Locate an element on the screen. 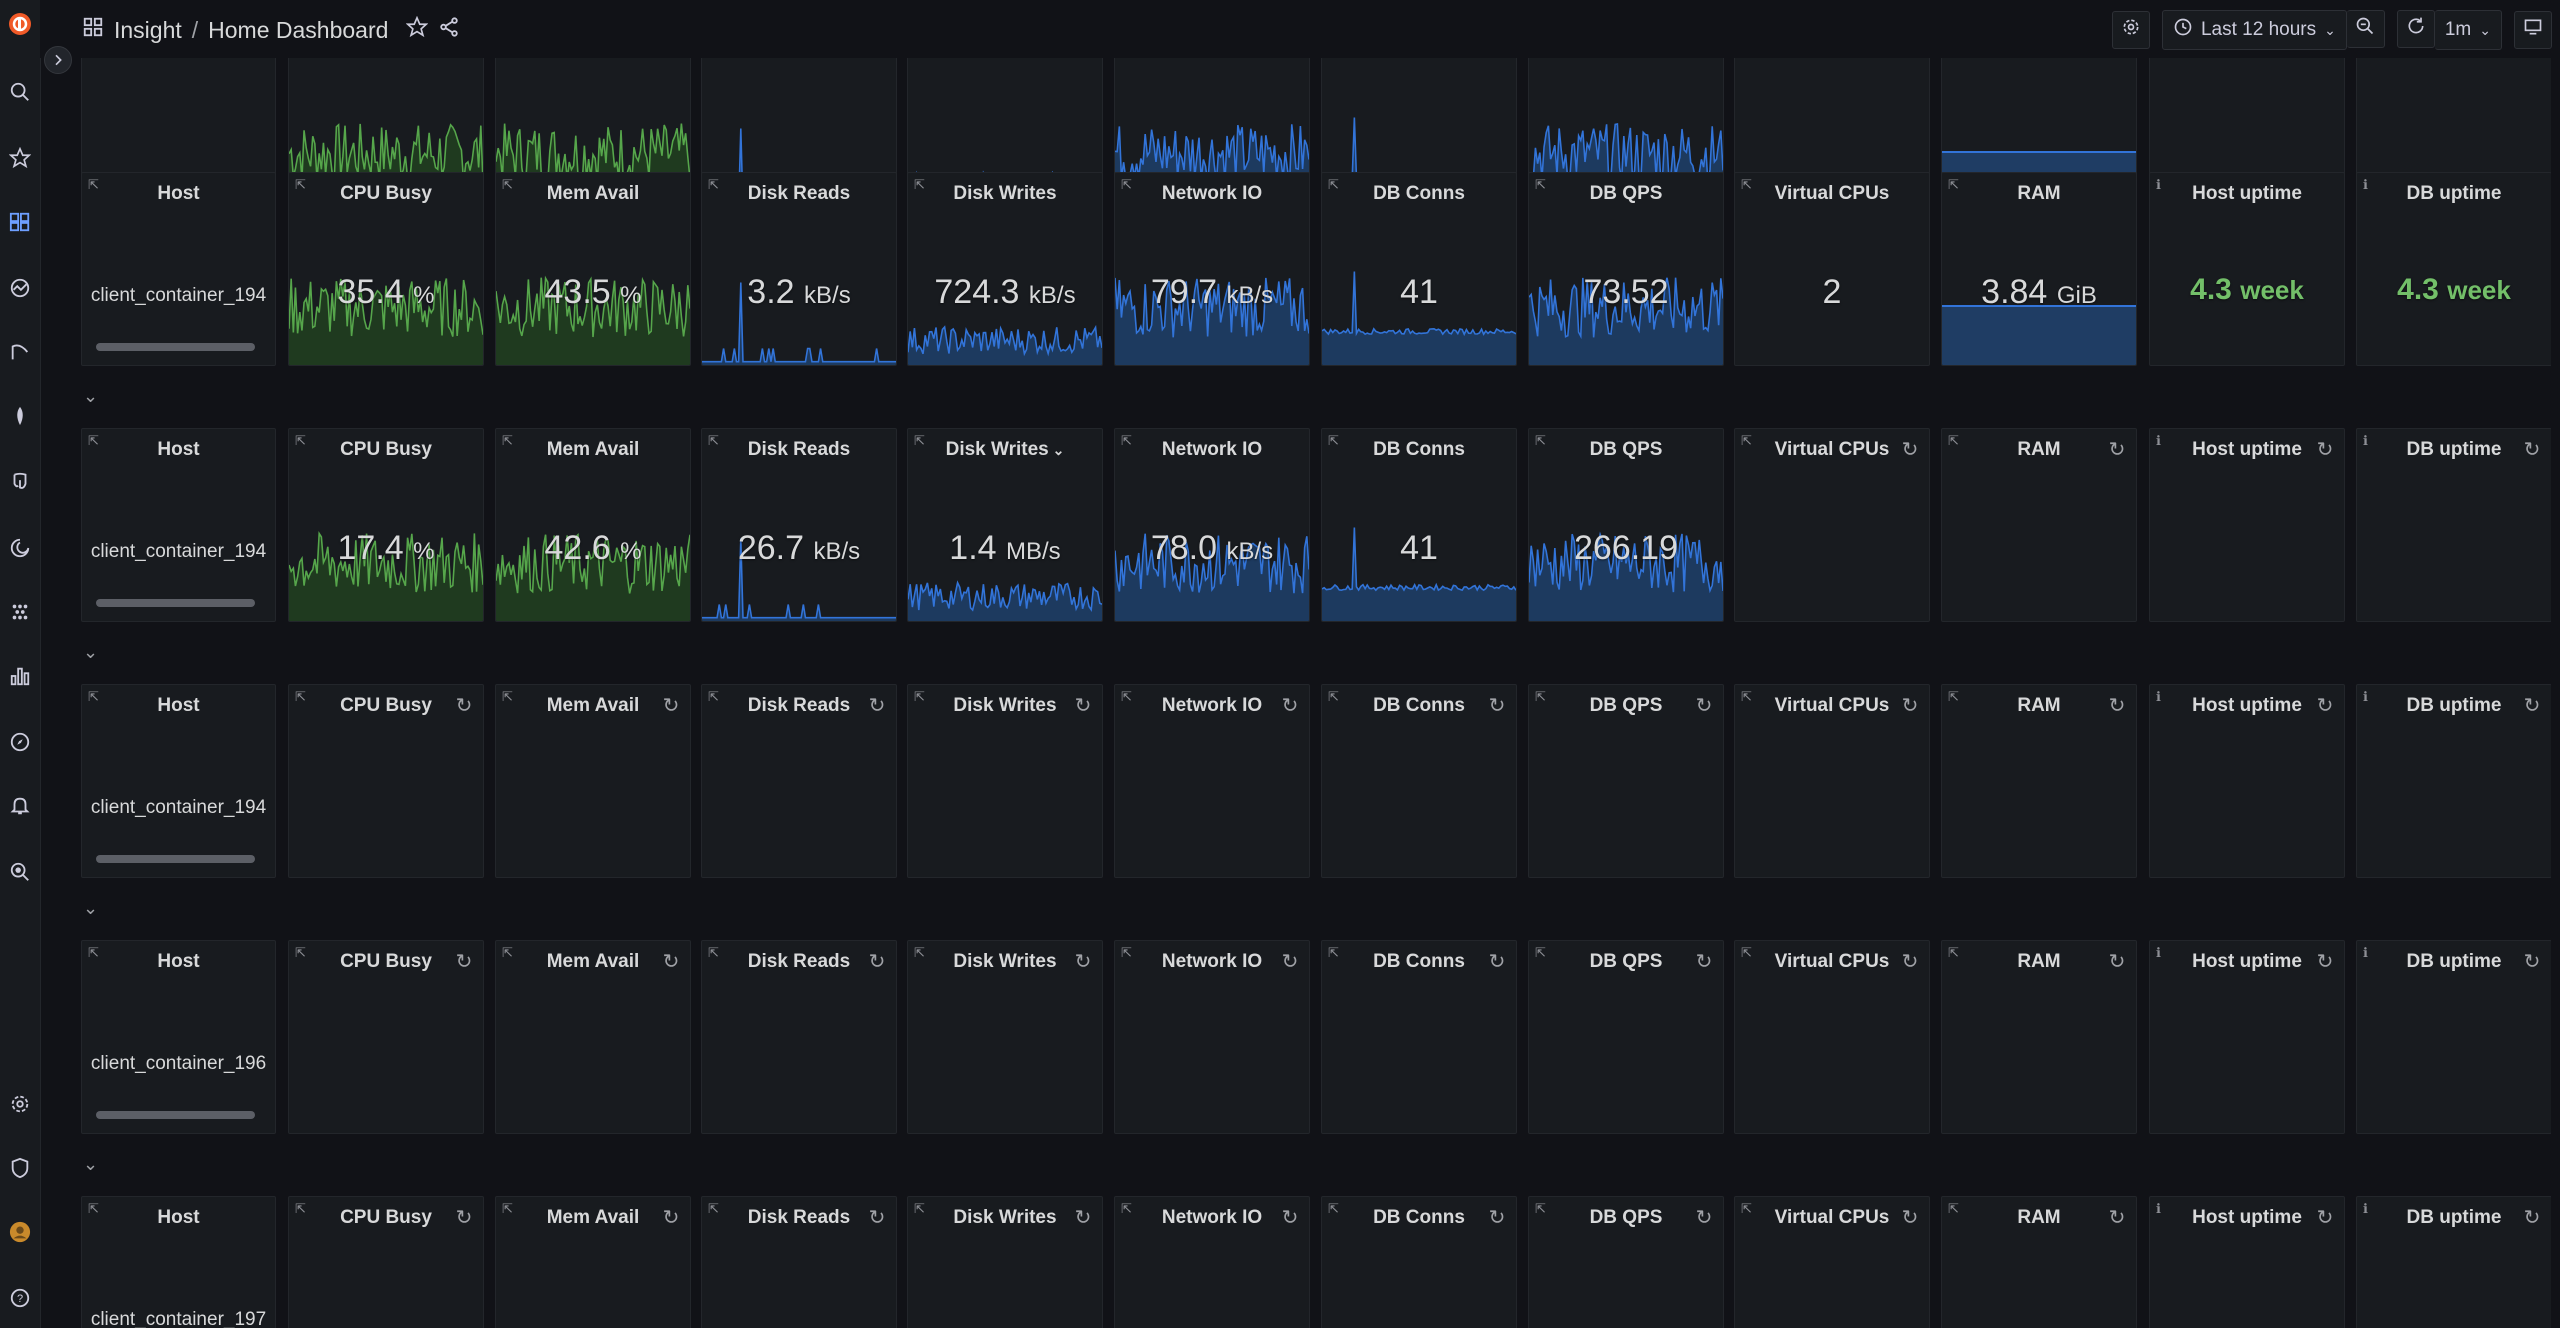  panel-ram: ⇱ RAM 3.84 GiB is located at coordinates (2039, 269).